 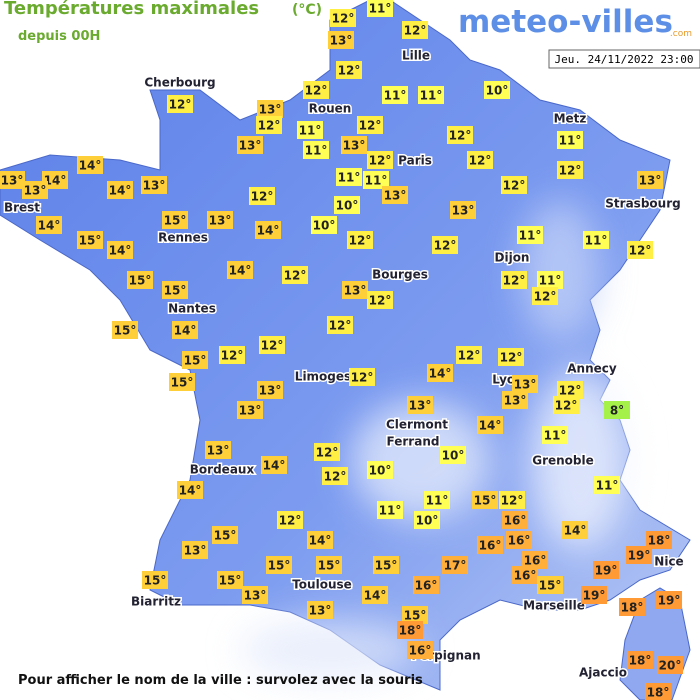 I want to click on city-name: Brest, so click(x=22, y=208).